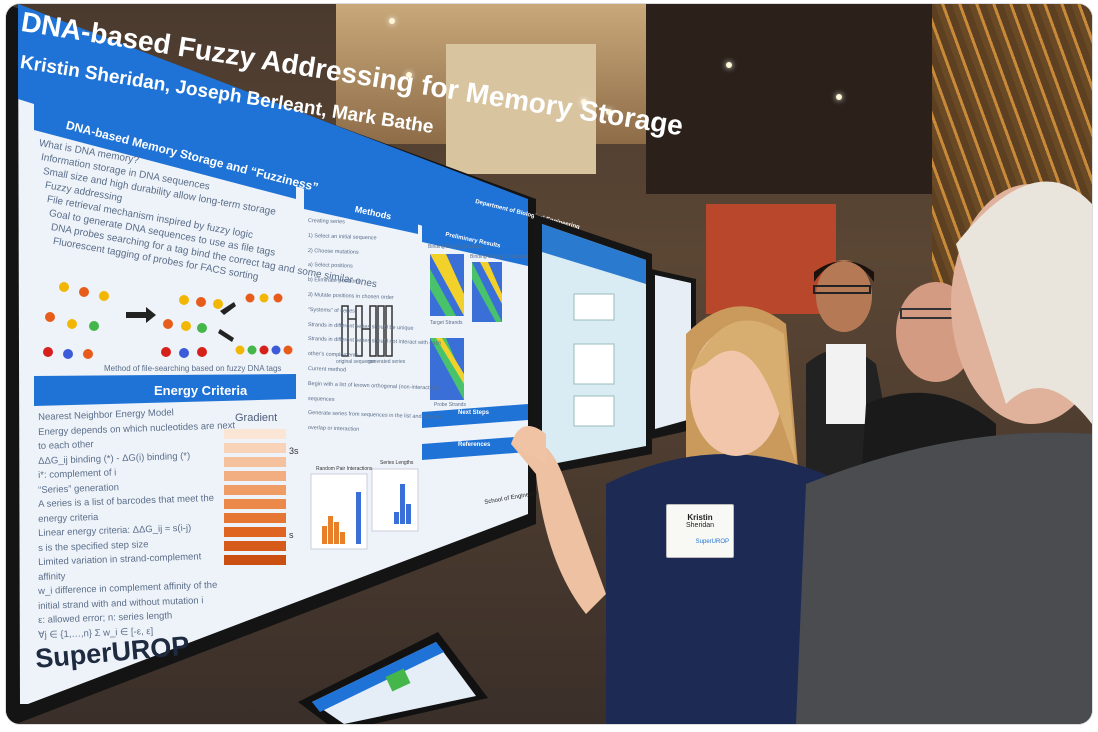  What do you see at coordinates (673, 354) in the screenshot?
I see `third-poster-monitor` at bounding box center [673, 354].